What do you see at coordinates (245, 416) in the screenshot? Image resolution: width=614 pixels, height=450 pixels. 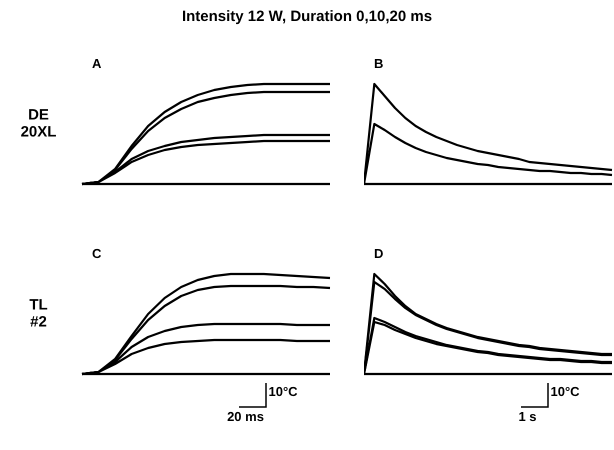 I see `text: 20 ms` at bounding box center [245, 416].